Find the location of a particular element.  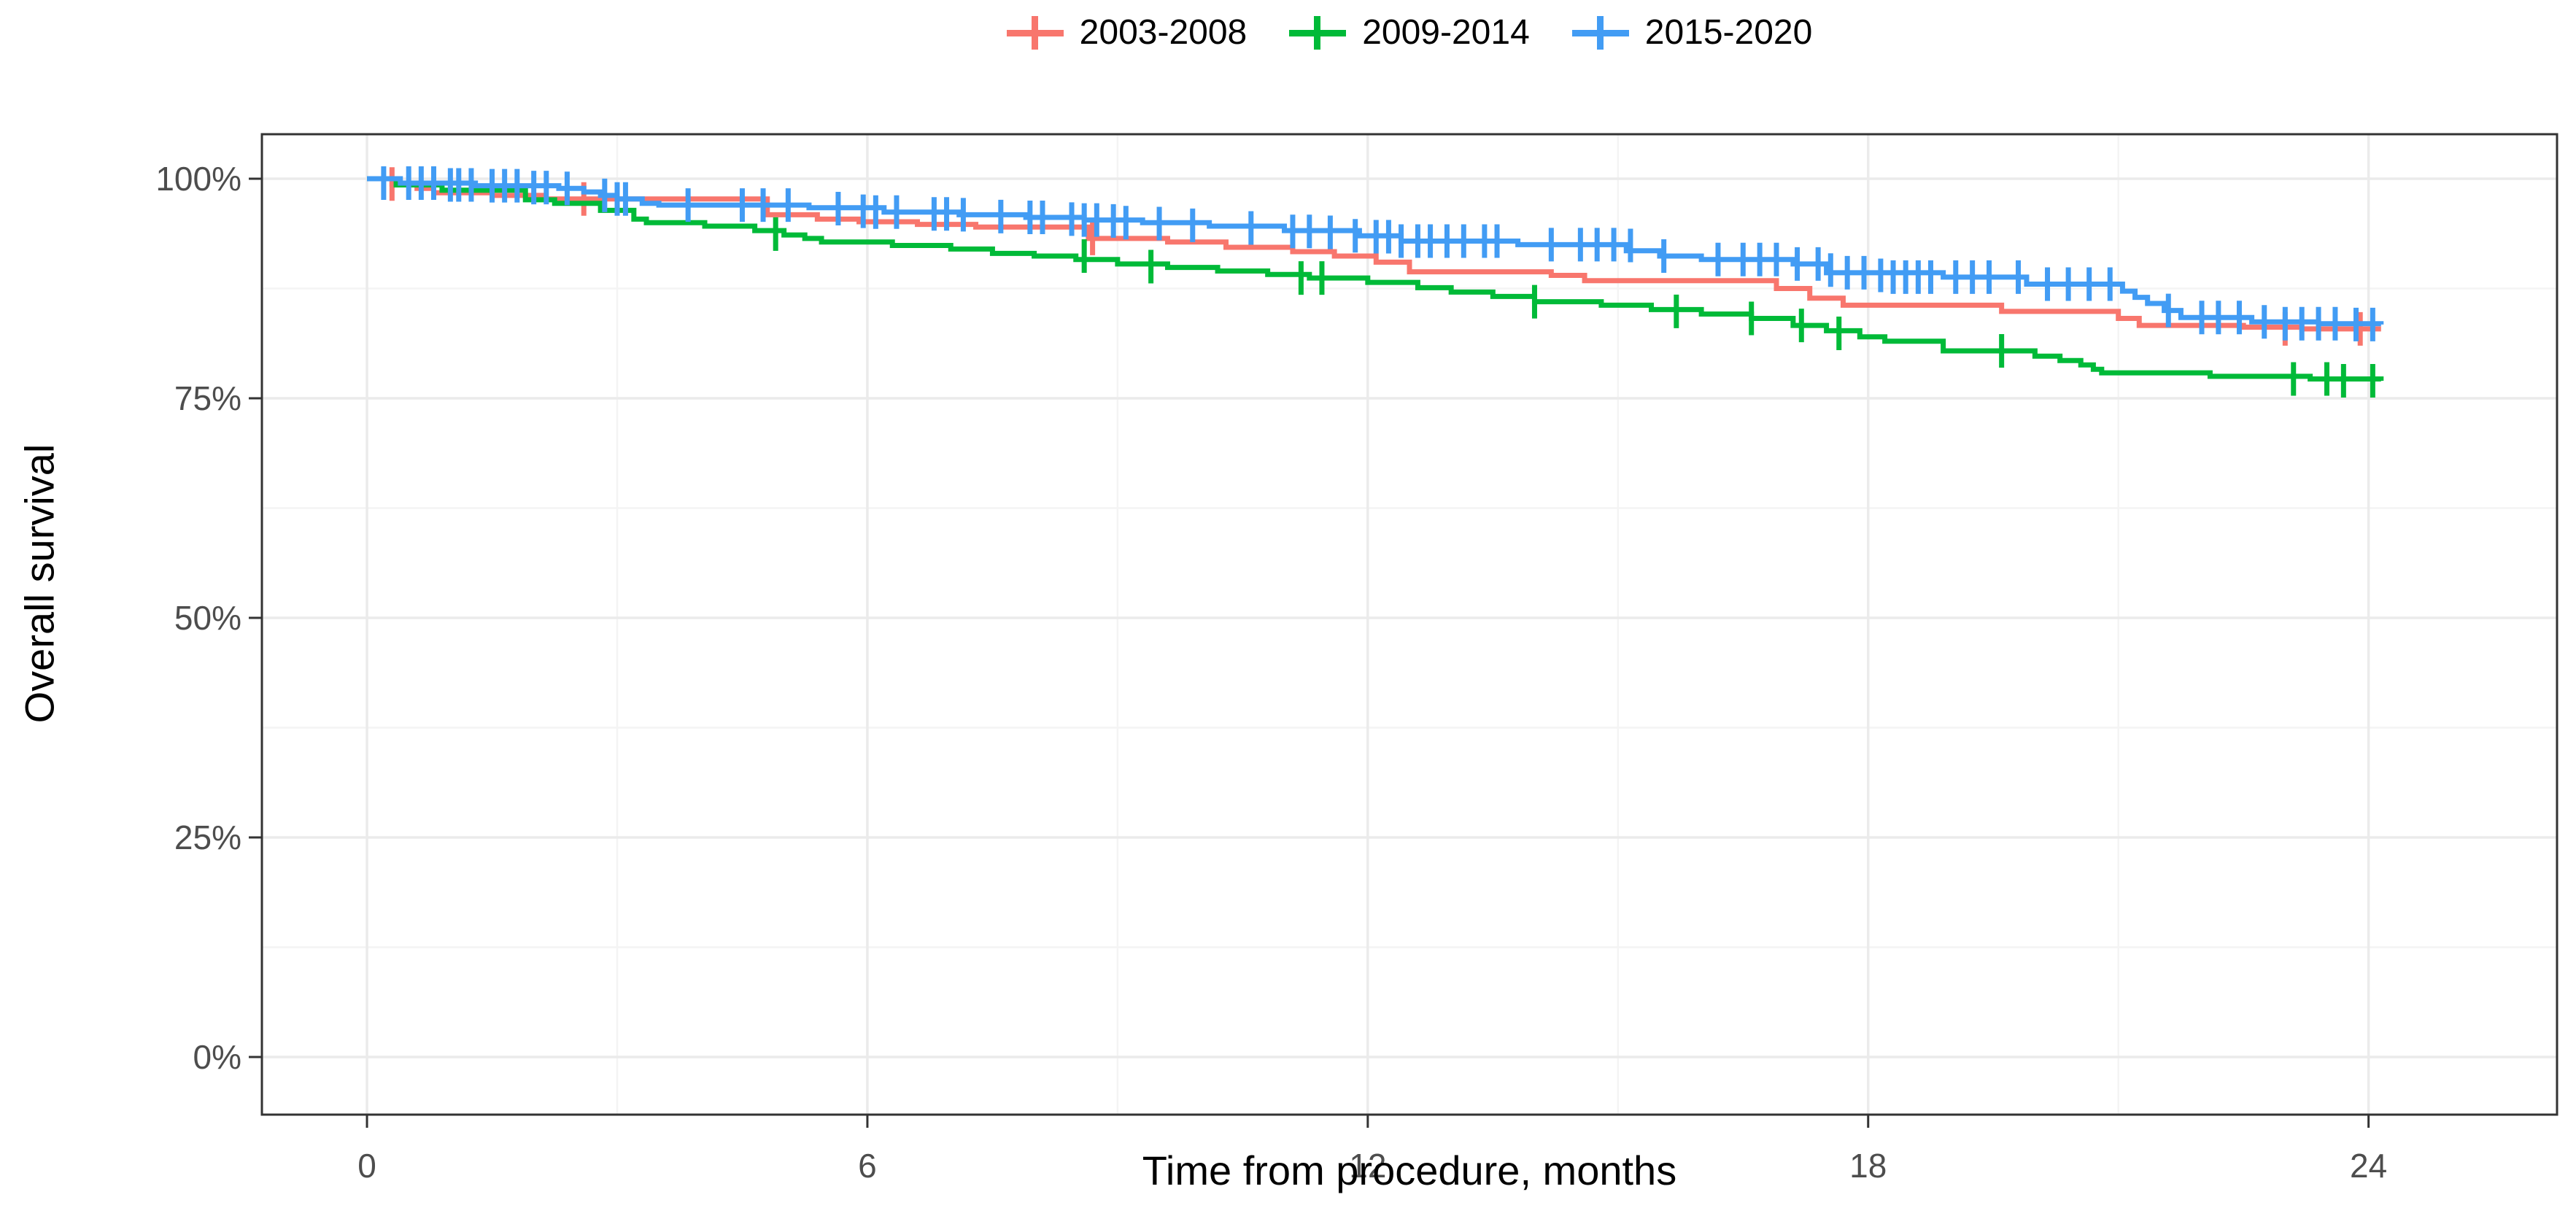

legend-label: 2015-2020 is located at coordinates (1728, 32).